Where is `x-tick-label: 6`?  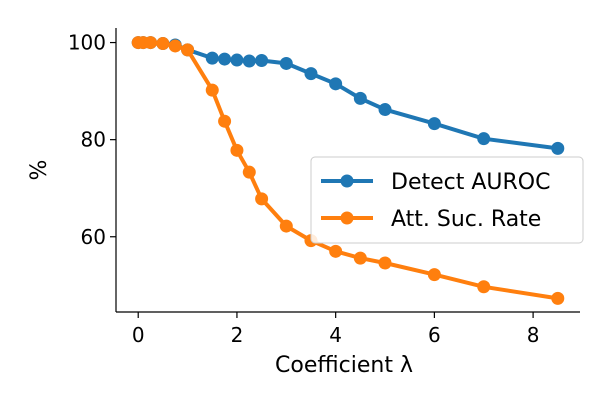
x-tick-label: 6 is located at coordinates (434, 335).